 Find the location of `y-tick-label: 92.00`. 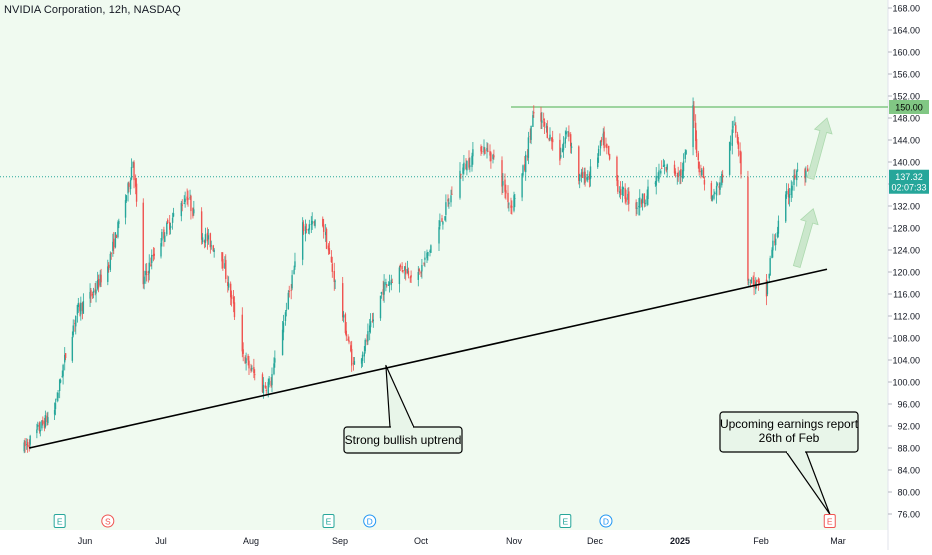

y-tick-label: 92.00 is located at coordinates (908, 427).